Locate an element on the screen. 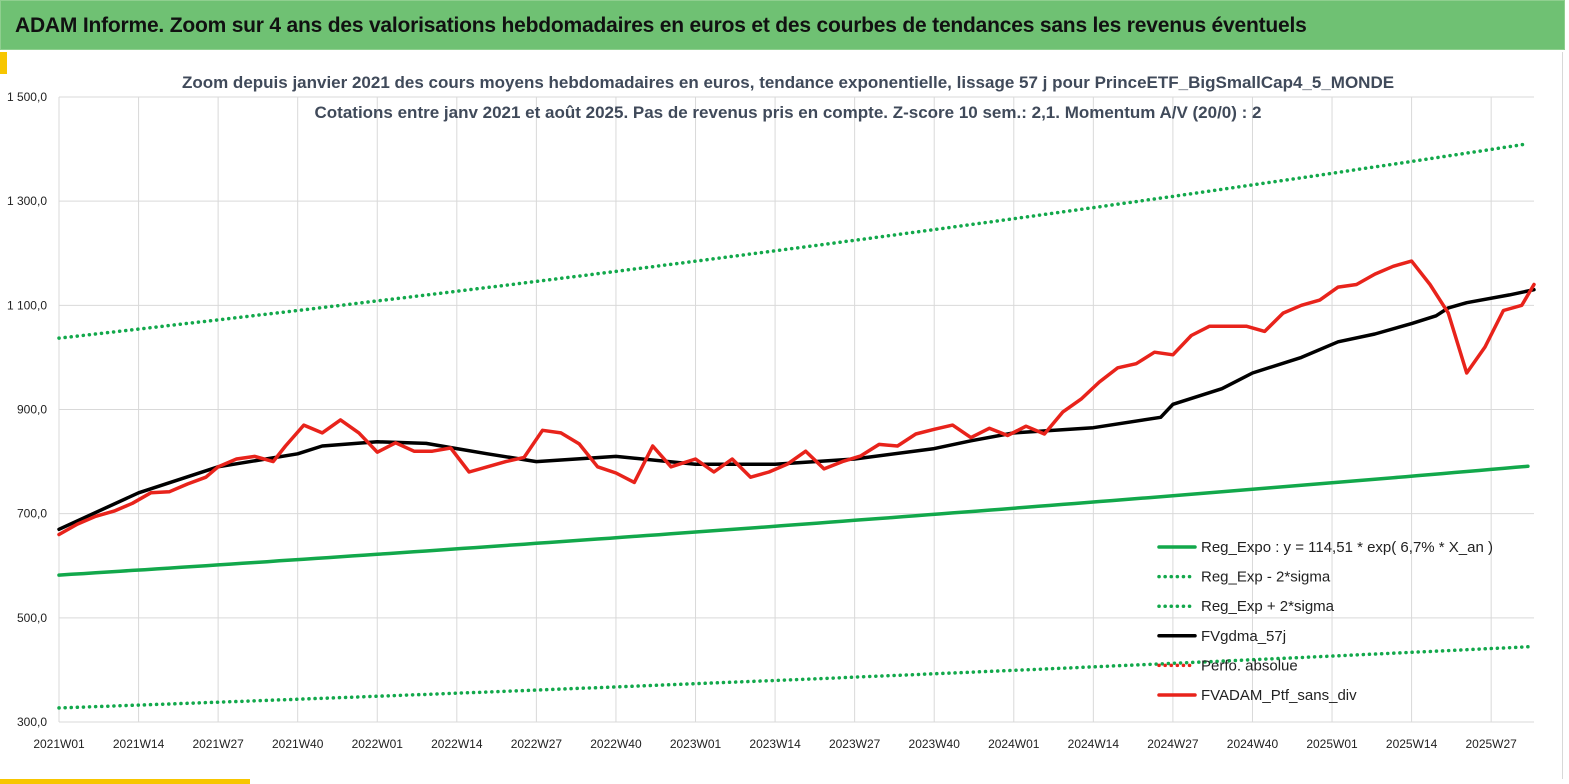 This screenshot has width=1569, height=784. y-tick-label: 1 100,0 is located at coordinates (27, 305).